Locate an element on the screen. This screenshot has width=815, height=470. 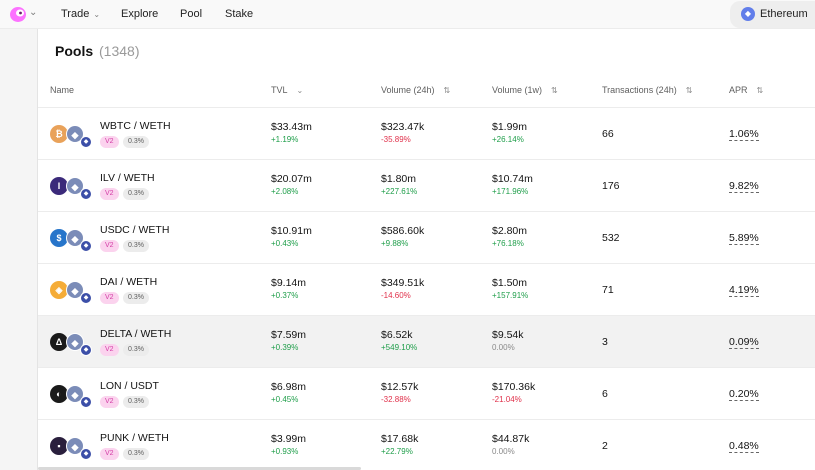
nav-explore: Explore is located at coordinates (140, 14).